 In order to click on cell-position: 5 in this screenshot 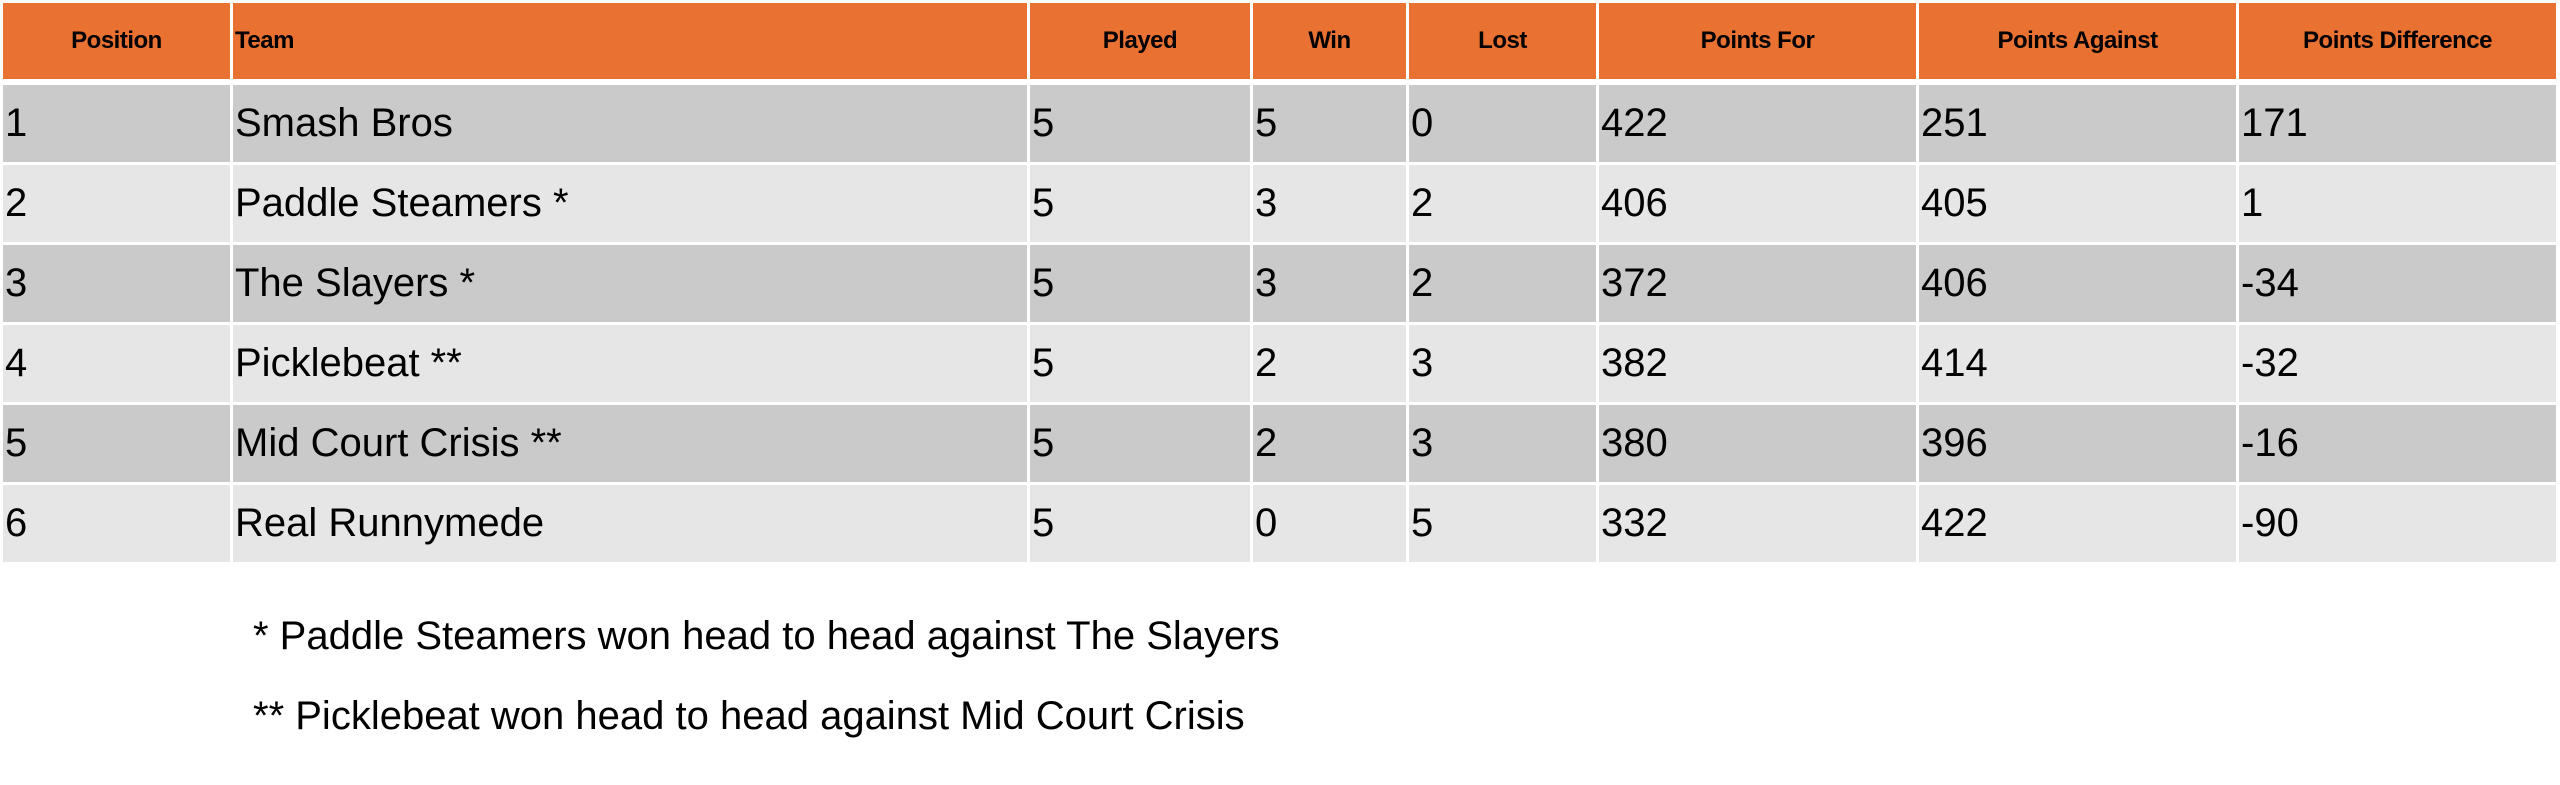, I will do `click(116, 443)`.